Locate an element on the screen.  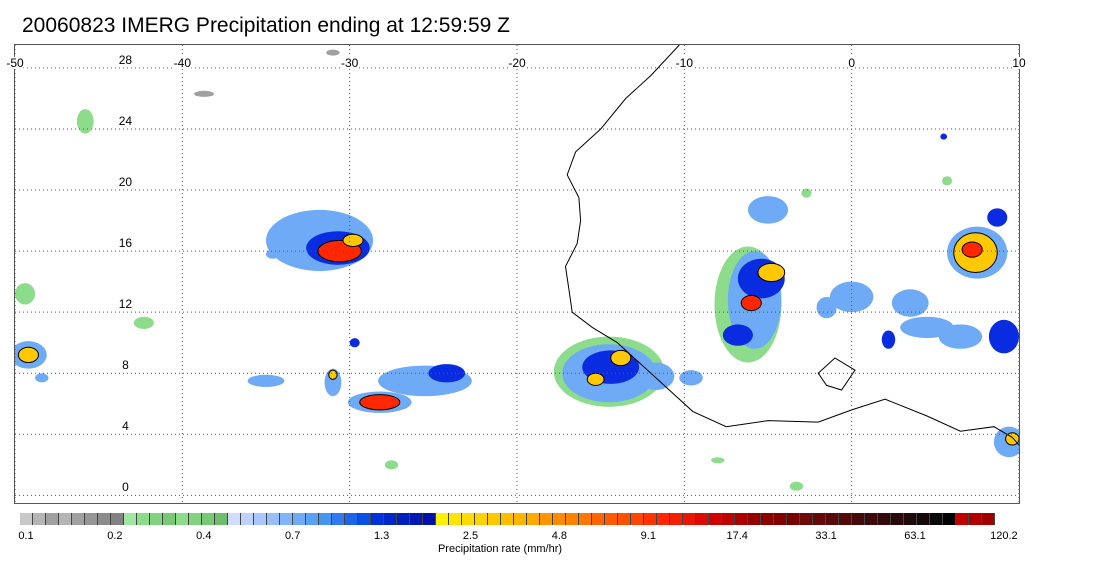
colorbar-tick-label: 0.4 is located at coordinates (204, 536).